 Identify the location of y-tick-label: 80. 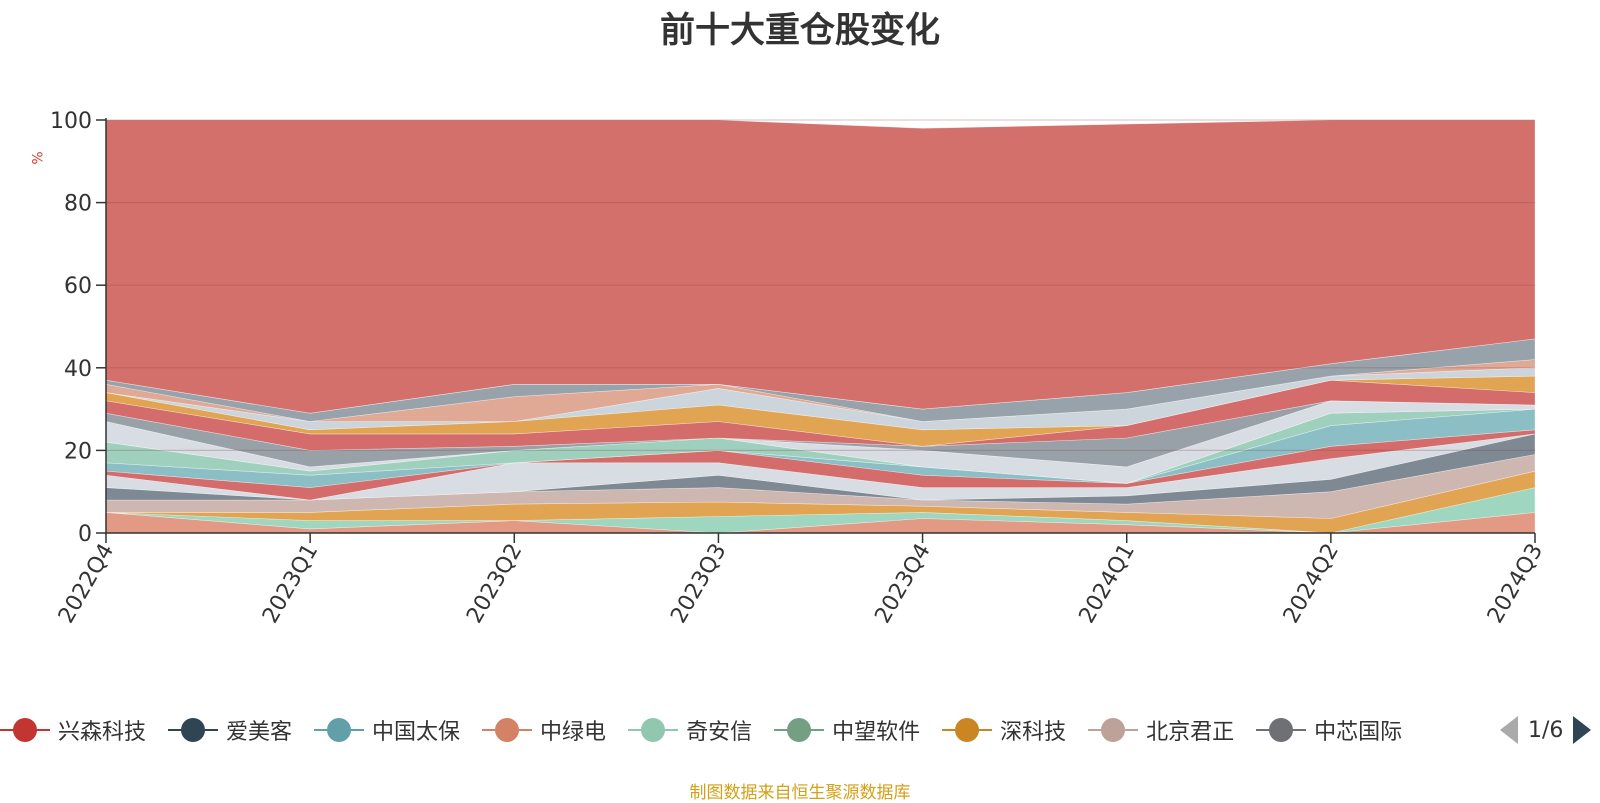
(78, 204).